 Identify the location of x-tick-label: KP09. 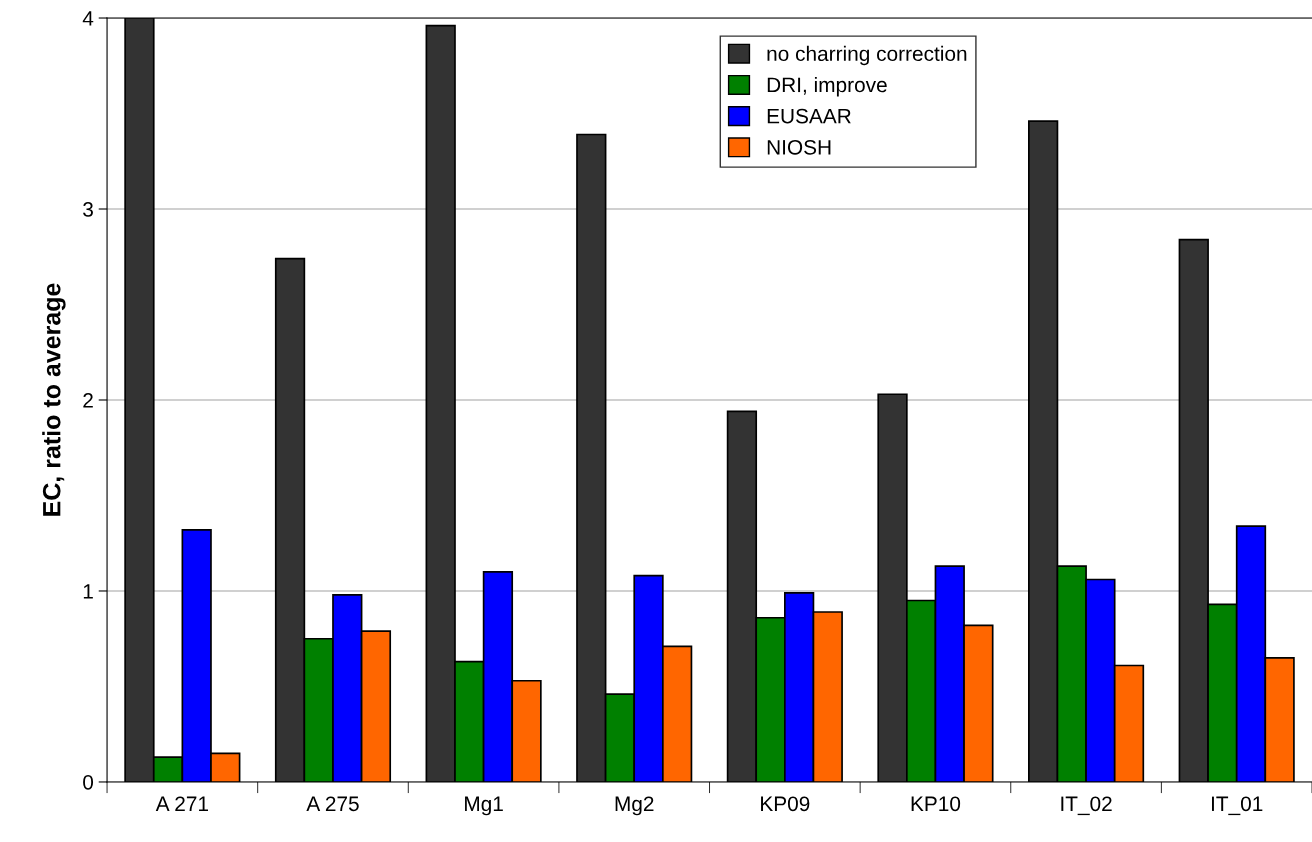
(785, 804).